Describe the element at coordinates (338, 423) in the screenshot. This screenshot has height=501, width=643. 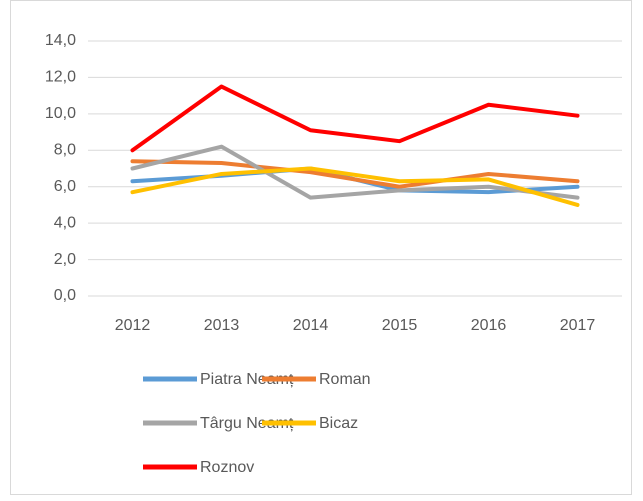
I see `legend-label: Bicaz` at that location.